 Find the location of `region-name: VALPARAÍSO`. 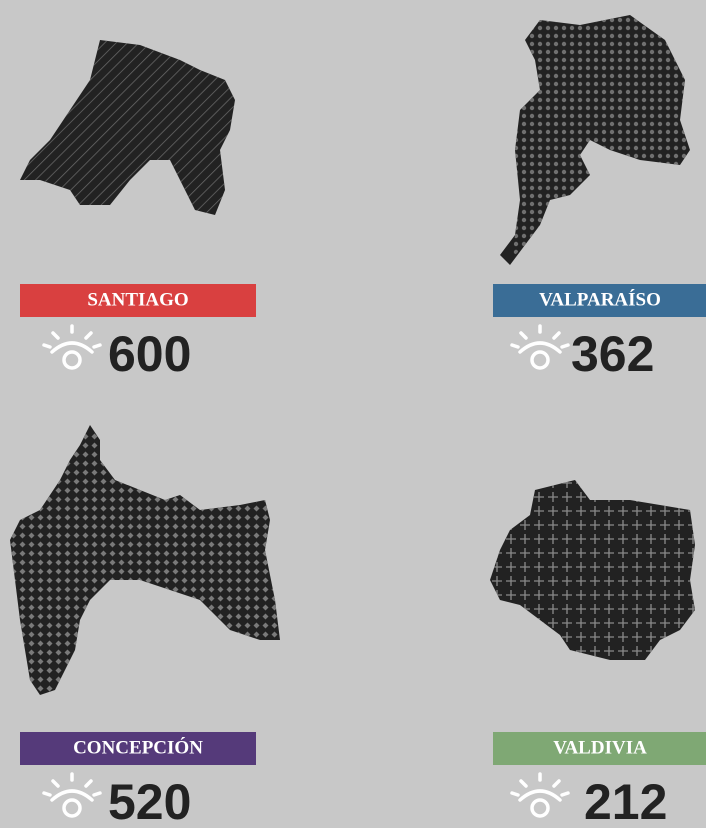

region-name: VALPARAÍSO is located at coordinates (600, 299).